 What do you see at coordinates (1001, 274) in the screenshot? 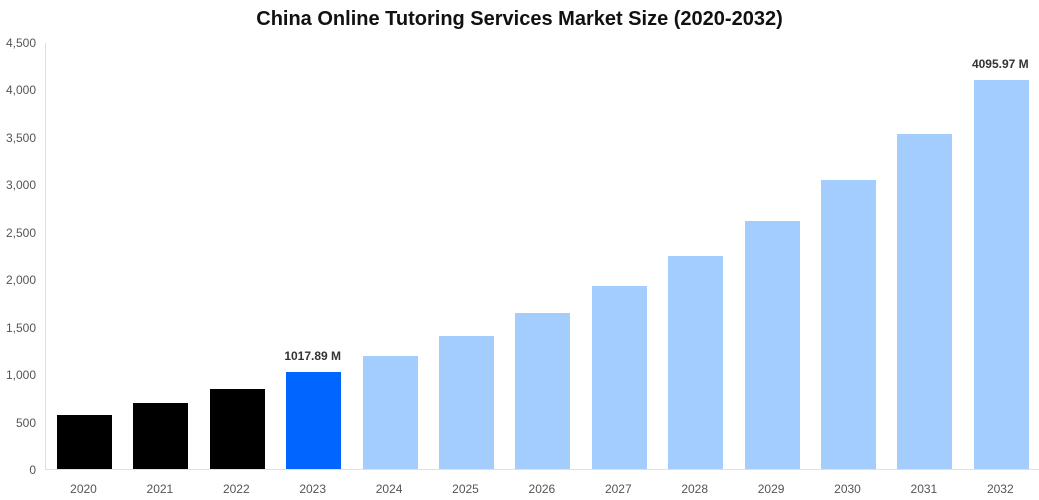
I see `bar-2032` at bounding box center [1001, 274].